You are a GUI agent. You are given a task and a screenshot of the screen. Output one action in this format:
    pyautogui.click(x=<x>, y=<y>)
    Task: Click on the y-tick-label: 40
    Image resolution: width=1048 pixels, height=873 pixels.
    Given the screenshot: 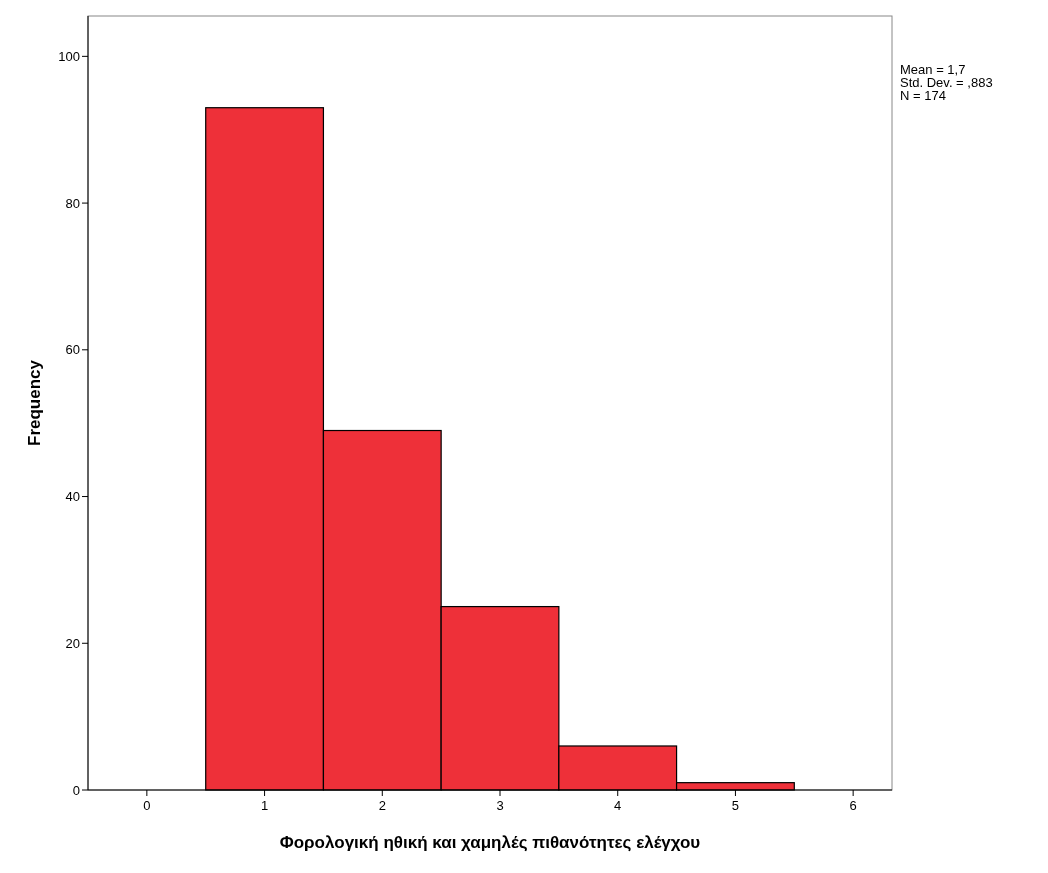 What is the action you would take?
    pyautogui.click(x=72, y=497)
    